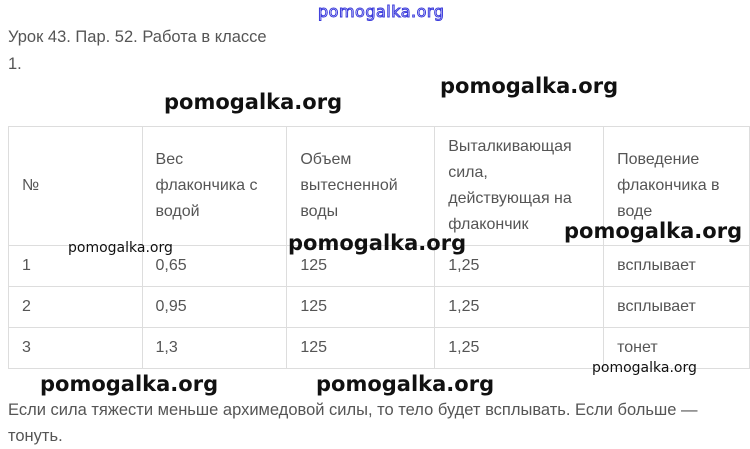  What do you see at coordinates (214, 348) in the screenshot?
I see `cell: 1,3` at bounding box center [214, 348].